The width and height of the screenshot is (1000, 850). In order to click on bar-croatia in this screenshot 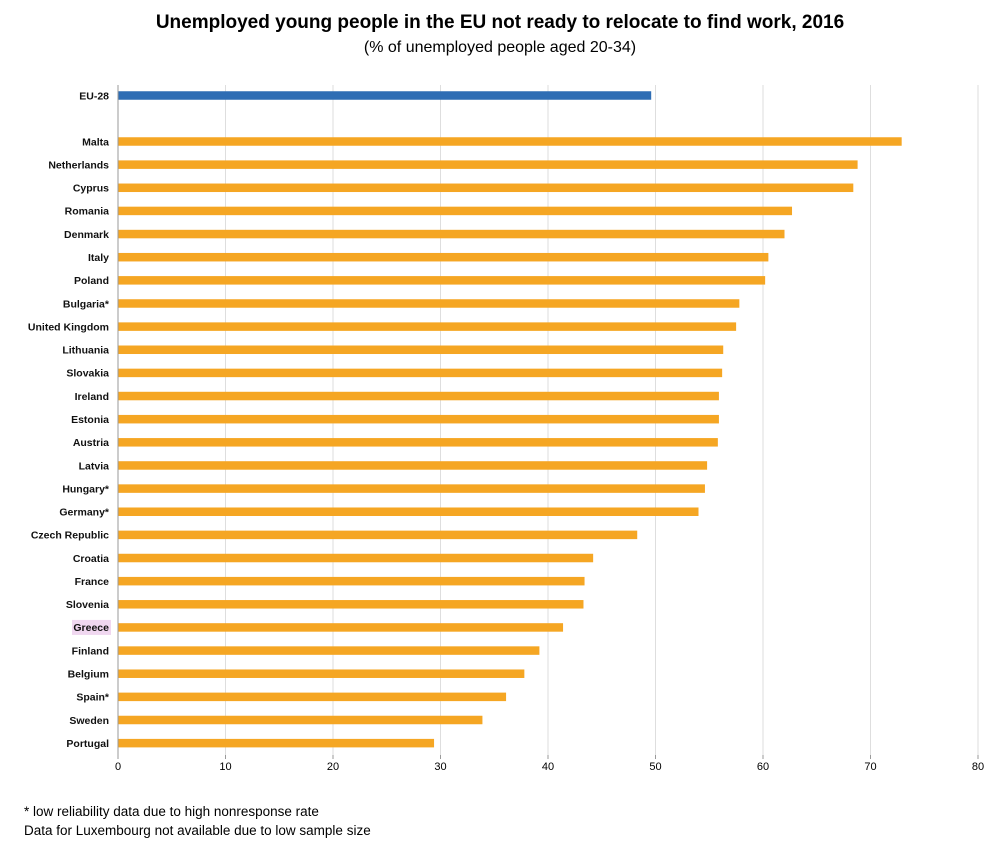, I will do `click(356, 558)`.